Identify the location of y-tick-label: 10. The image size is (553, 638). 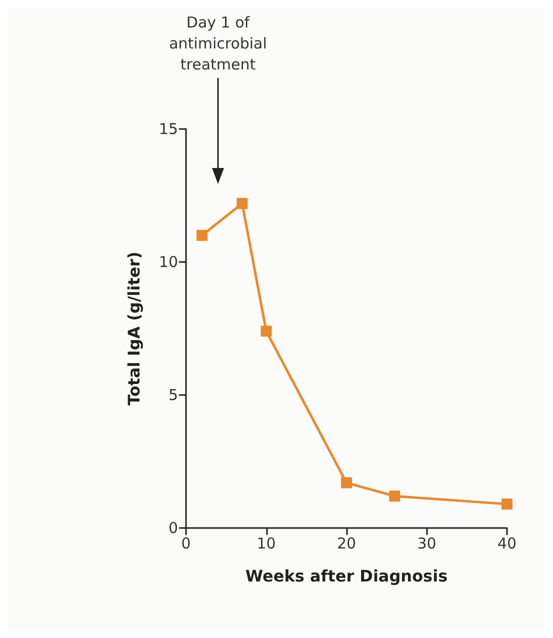
(168, 262).